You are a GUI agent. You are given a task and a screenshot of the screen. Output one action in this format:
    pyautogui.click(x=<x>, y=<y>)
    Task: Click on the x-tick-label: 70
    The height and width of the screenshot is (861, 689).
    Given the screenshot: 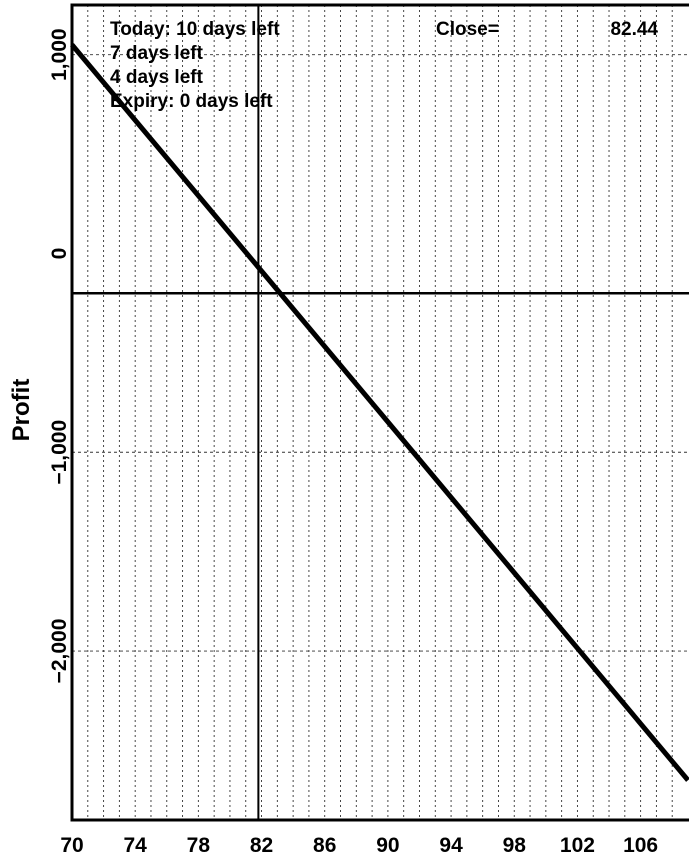 What is the action you would take?
    pyautogui.click(x=71, y=845)
    